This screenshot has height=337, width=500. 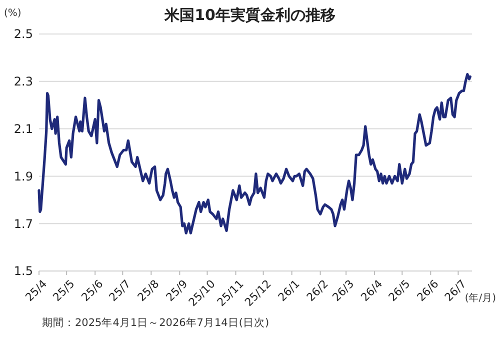 What do you see at coordinates (250, 15) in the screenshot?
I see `chart-title: 米国10年実質金利の推移` at bounding box center [250, 15].